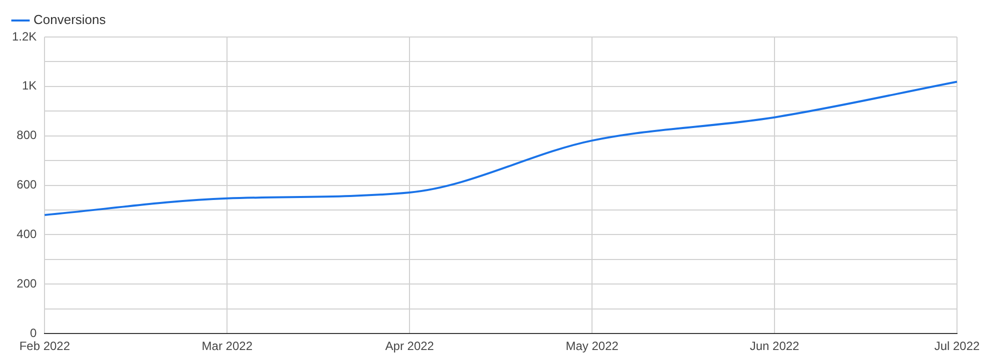 The image size is (989, 364). I want to click on x-tick-label: Feb 2022, so click(44, 346).